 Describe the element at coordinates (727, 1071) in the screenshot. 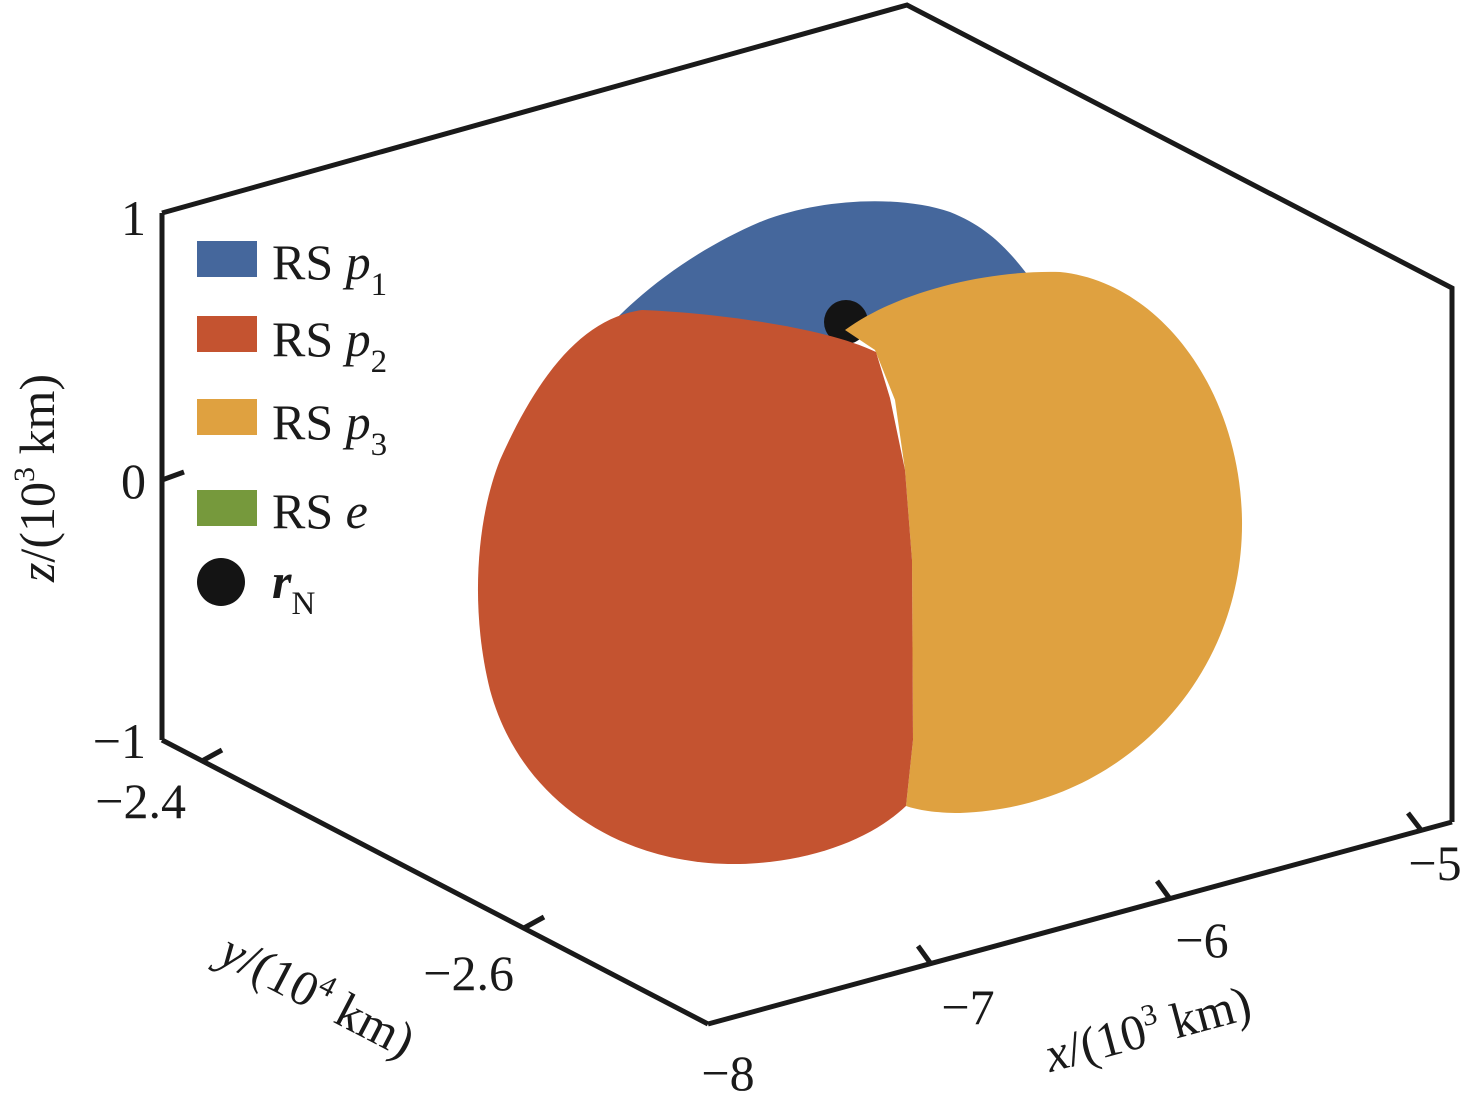

I see `x-tick-label-minus-8: −8` at that location.